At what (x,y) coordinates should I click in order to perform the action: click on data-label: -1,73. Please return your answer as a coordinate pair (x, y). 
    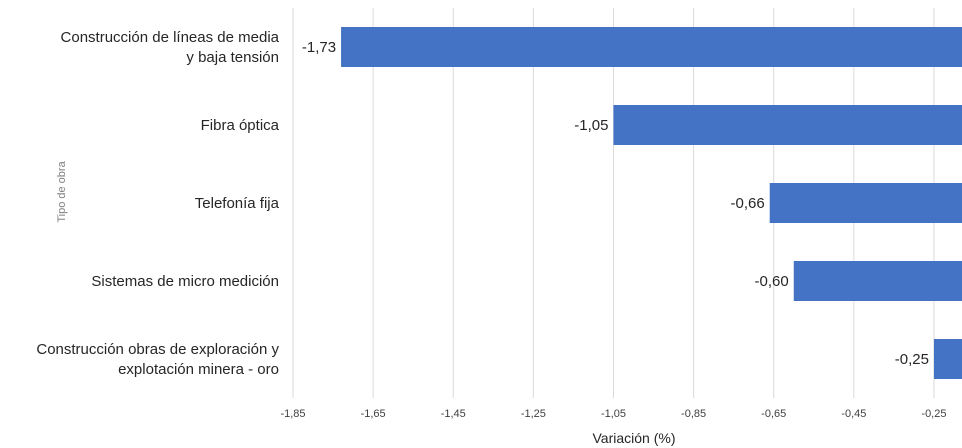
    Looking at the image, I should click on (319, 47).